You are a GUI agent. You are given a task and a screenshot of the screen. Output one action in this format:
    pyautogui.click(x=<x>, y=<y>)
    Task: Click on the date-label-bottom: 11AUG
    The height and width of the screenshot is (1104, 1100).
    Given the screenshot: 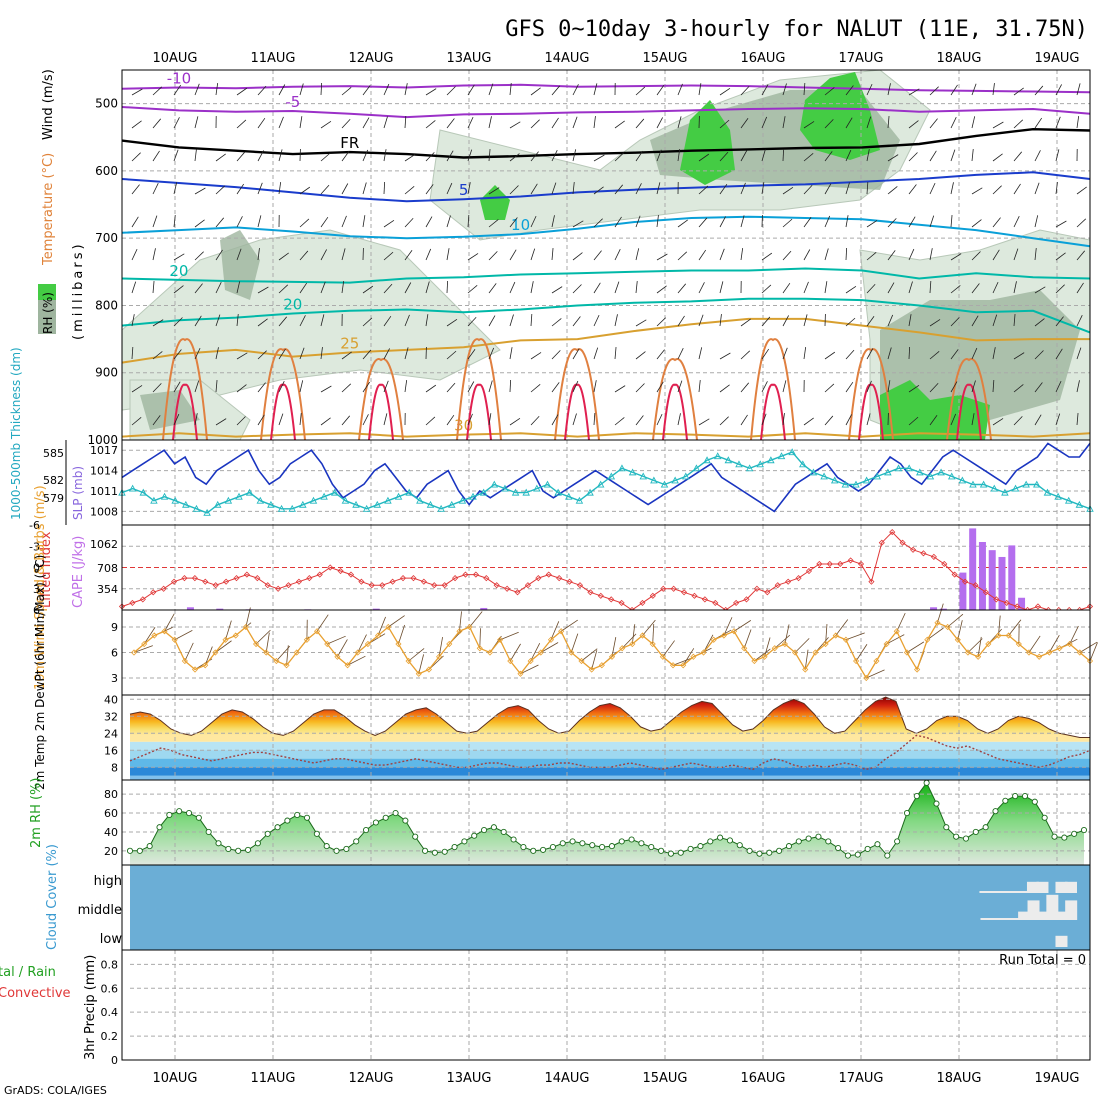 What is the action you would take?
    pyautogui.click(x=272, y=1078)
    